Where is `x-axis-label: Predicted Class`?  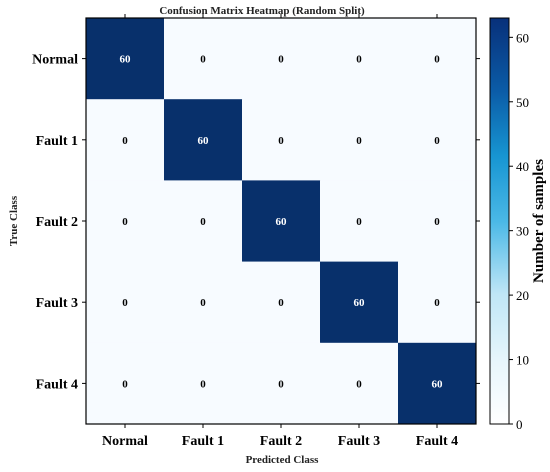
x-axis-label: Predicted Class is located at coordinates (283, 460).